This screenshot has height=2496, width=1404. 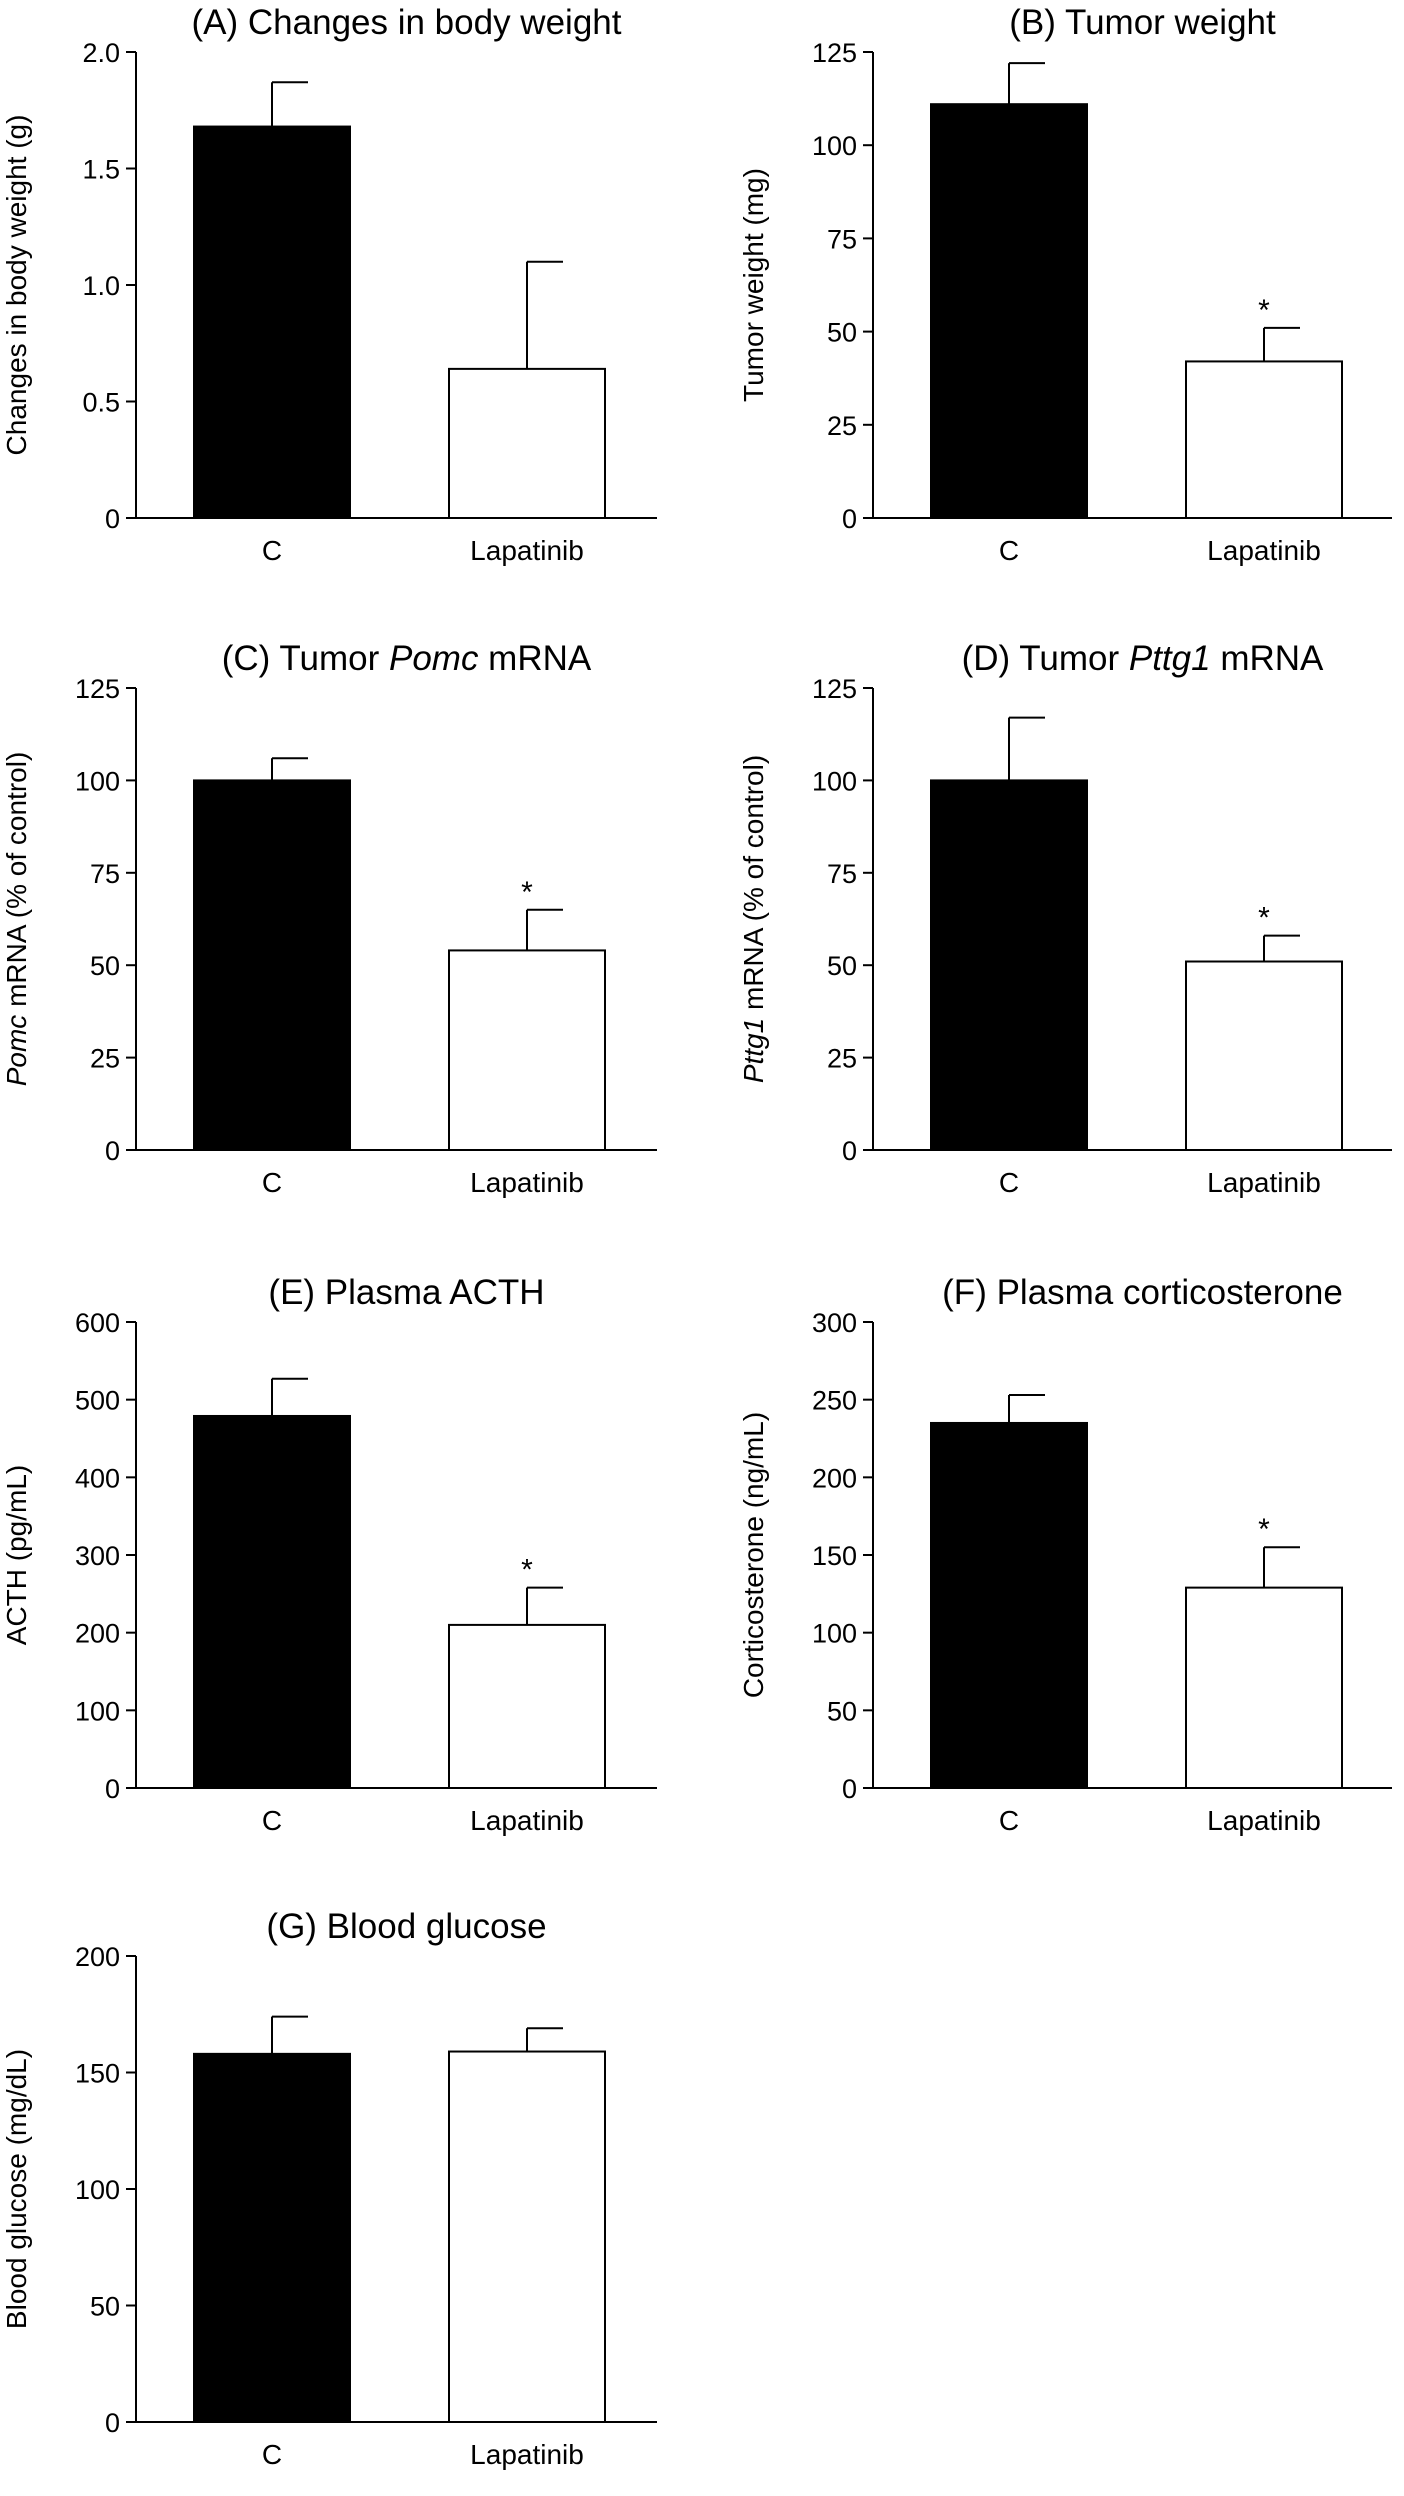 What do you see at coordinates (434, 658) in the screenshot?
I see `chart-title-gene: Pomc` at bounding box center [434, 658].